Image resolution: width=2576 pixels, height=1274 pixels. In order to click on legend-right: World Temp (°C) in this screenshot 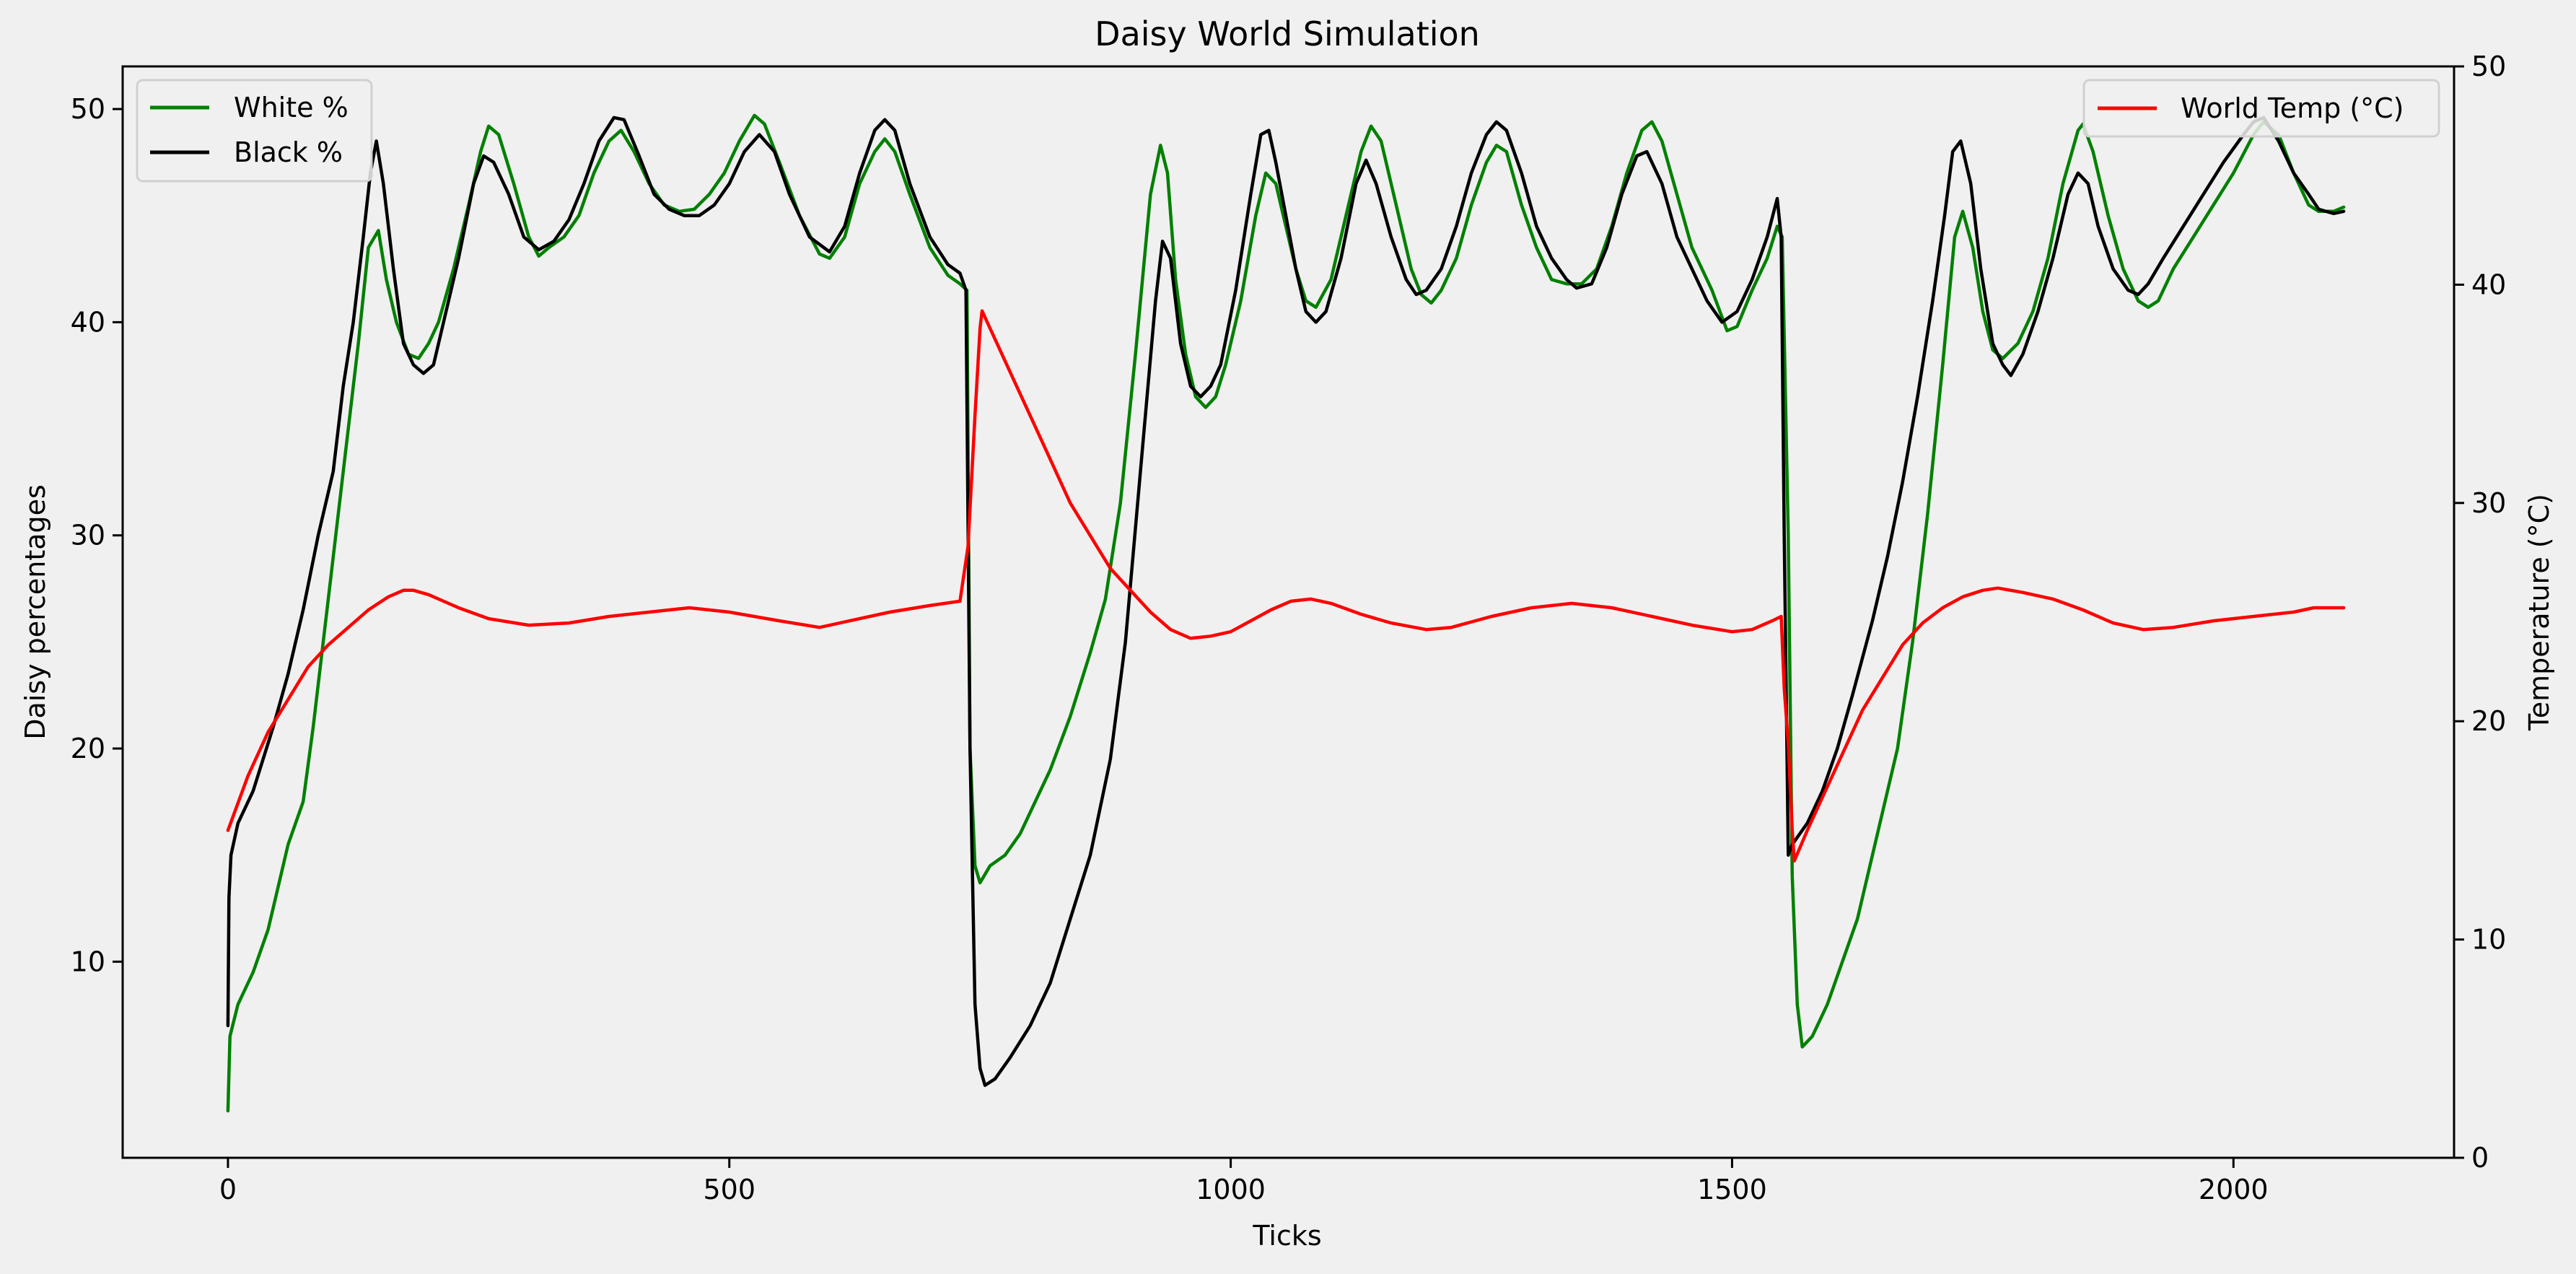, I will do `click(2261, 109)`.